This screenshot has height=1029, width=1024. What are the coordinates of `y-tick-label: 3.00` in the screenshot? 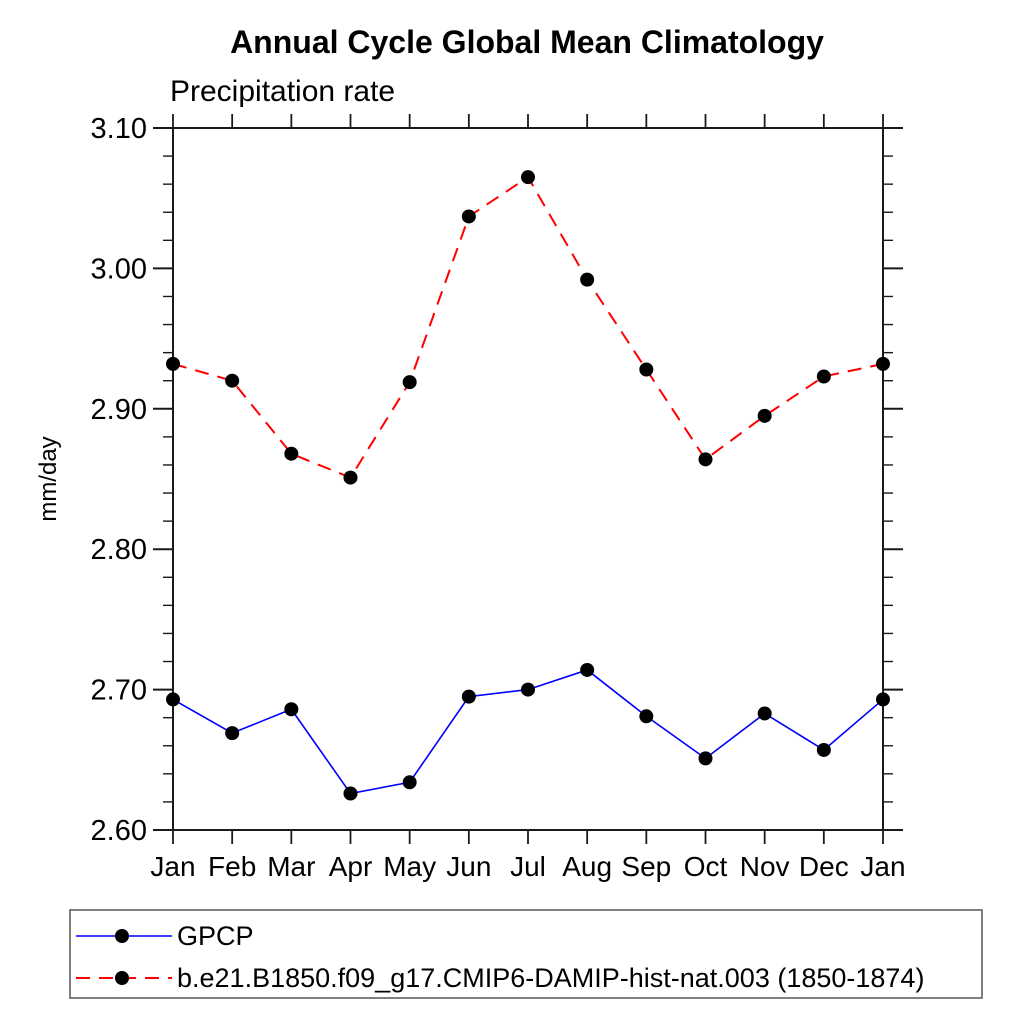 It's located at (119, 269).